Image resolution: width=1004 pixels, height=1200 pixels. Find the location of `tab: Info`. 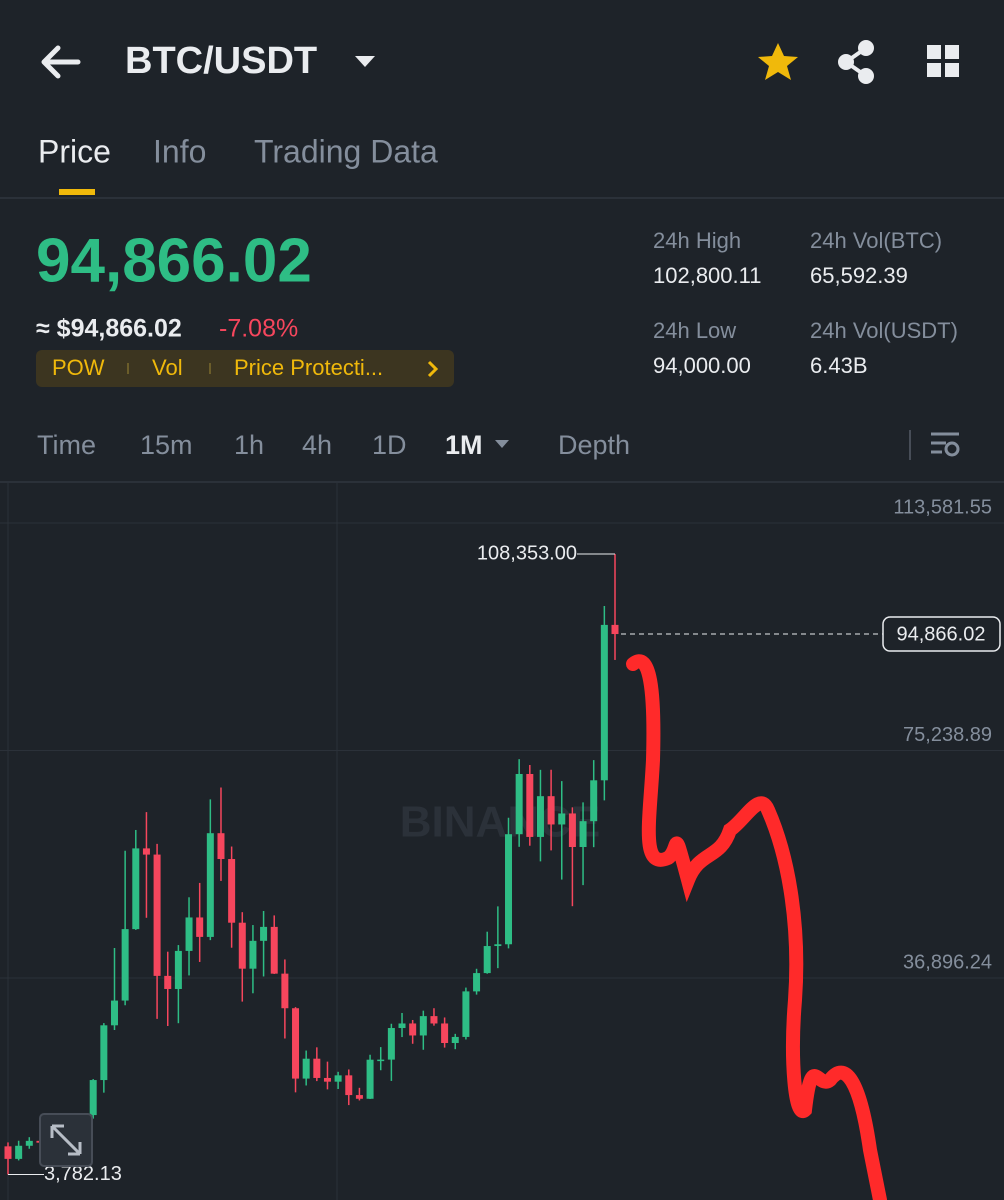

tab: Info is located at coordinates (179, 151).